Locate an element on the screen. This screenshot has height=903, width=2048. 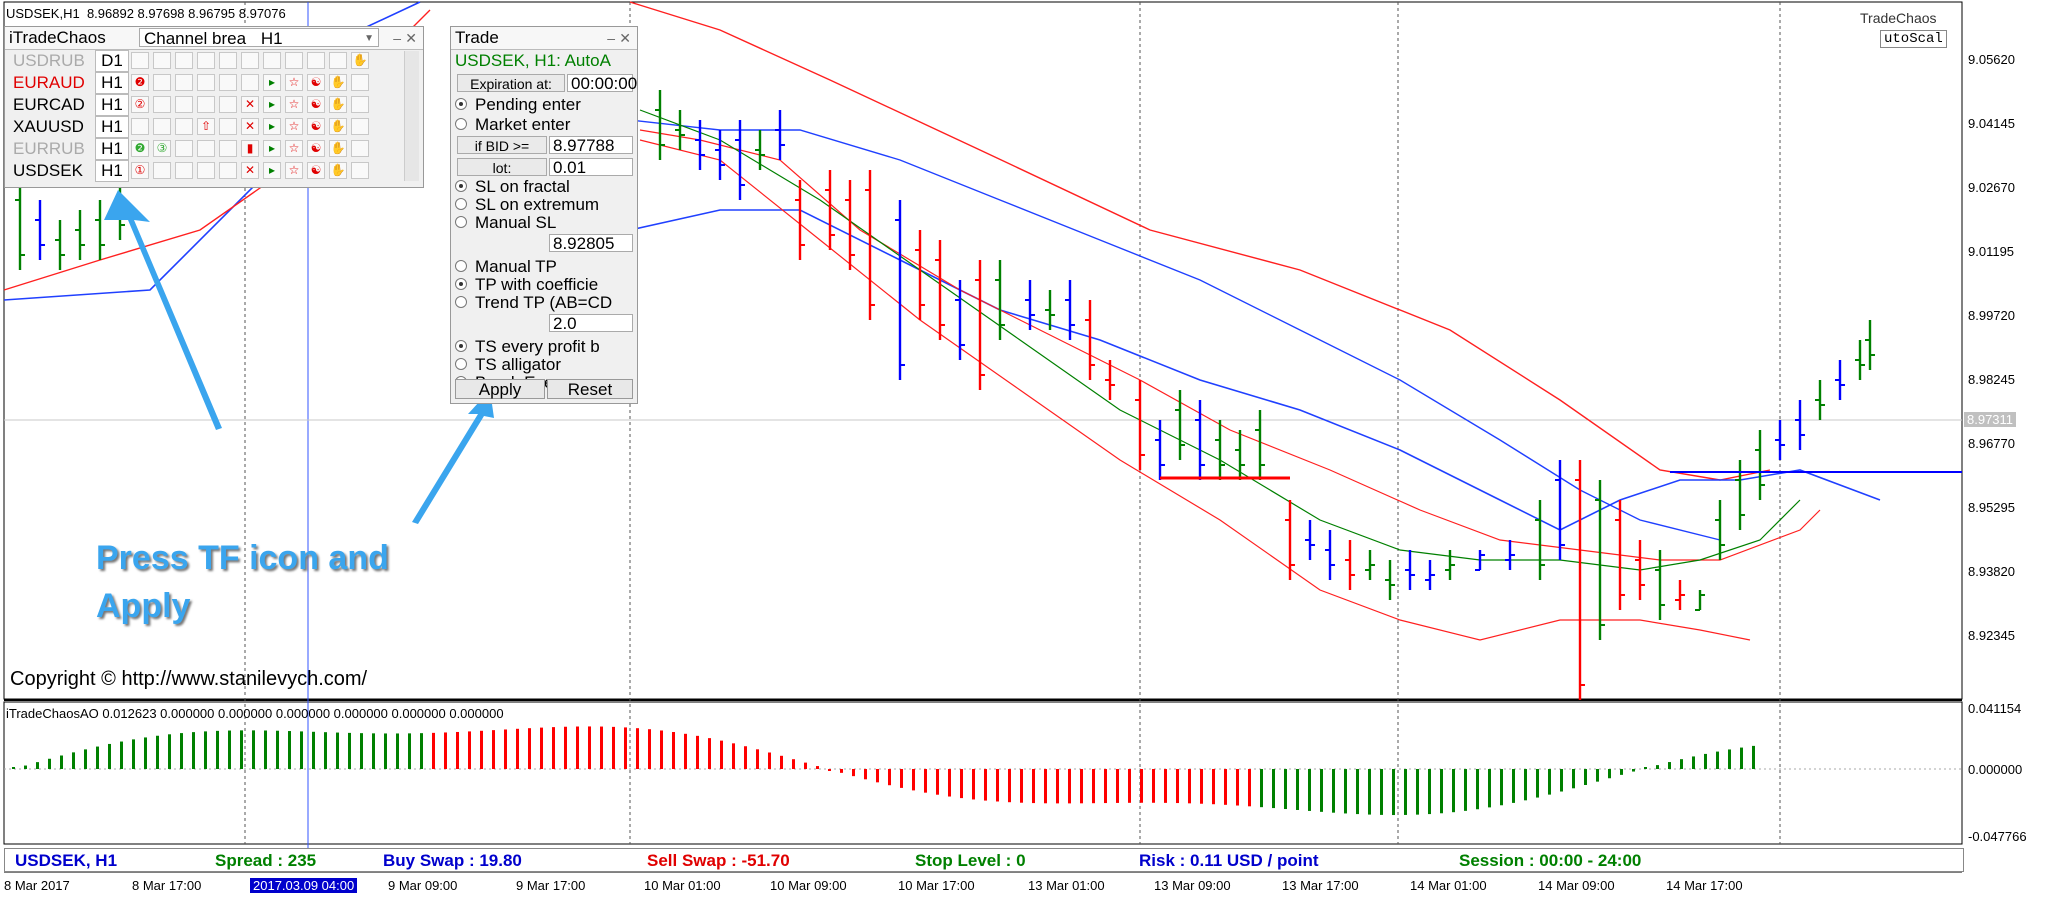
sl-field: 8.92805 is located at coordinates (591, 243).